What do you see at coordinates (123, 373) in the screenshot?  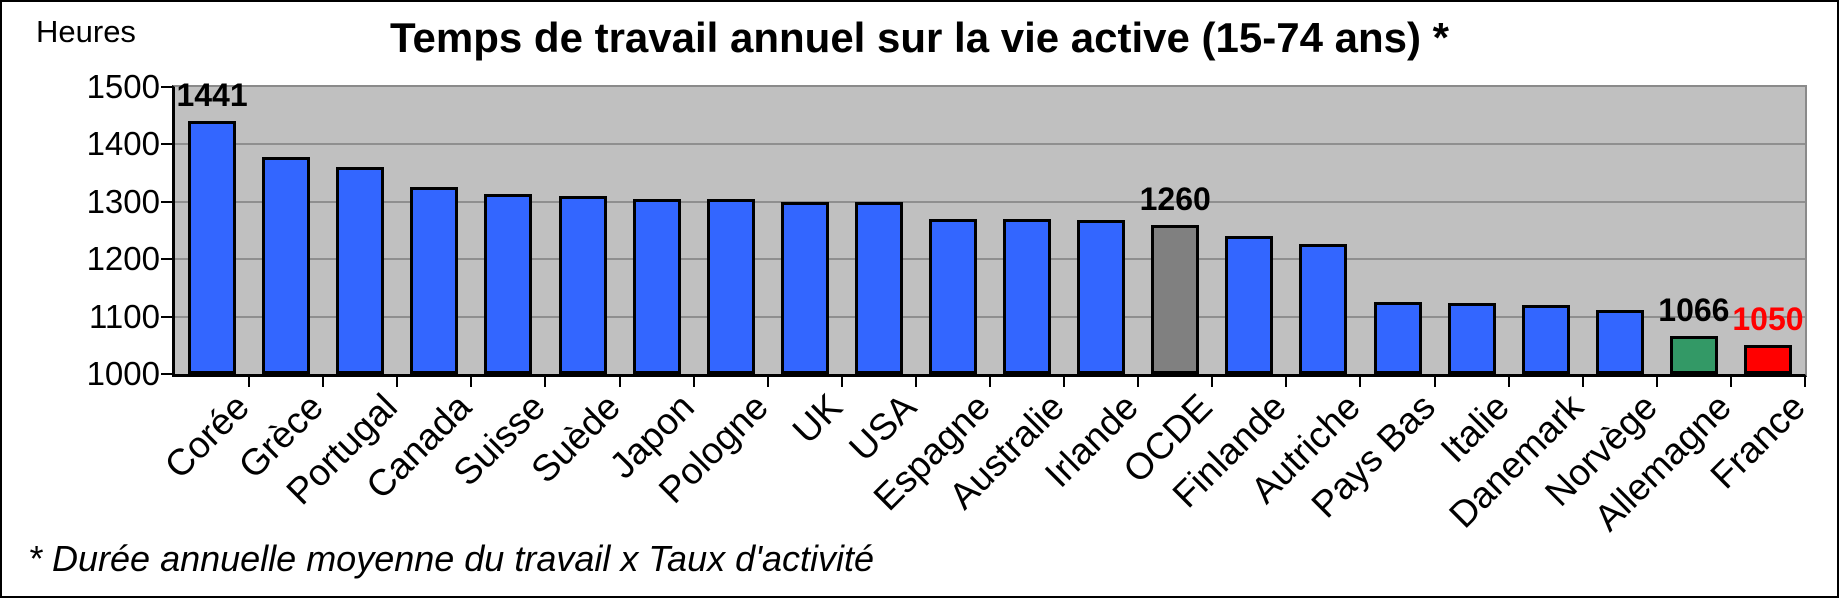 I see `y-tick-label: 1000` at bounding box center [123, 373].